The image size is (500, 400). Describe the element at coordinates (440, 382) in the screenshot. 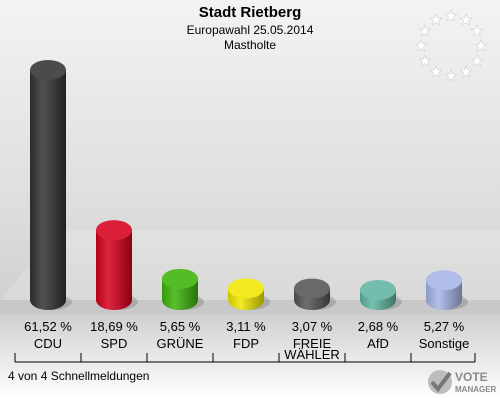

I see `ballot-check-icon` at that location.